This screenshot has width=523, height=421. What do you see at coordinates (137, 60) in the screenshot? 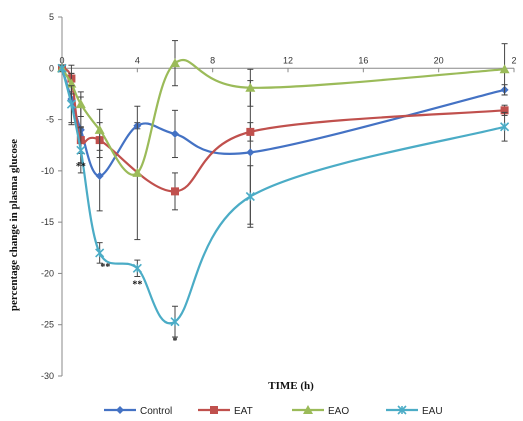
I see `x-tick-label: 4` at bounding box center [137, 60].